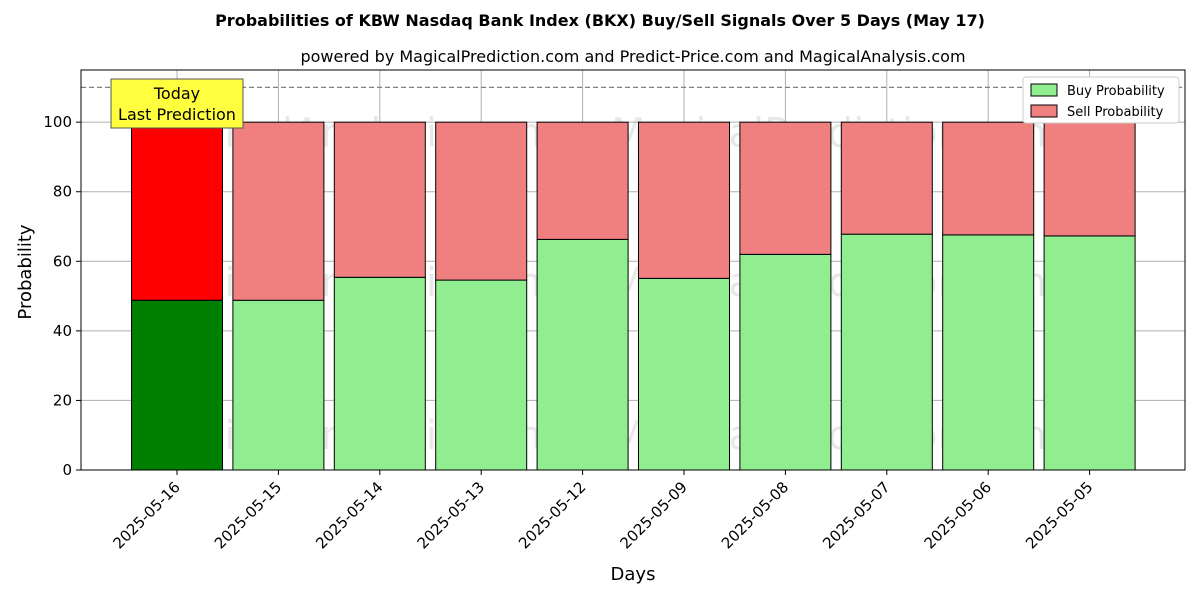  Describe the element at coordinates (62, 261) in the screenshot. I see `y-tick-label: 60` at that location.